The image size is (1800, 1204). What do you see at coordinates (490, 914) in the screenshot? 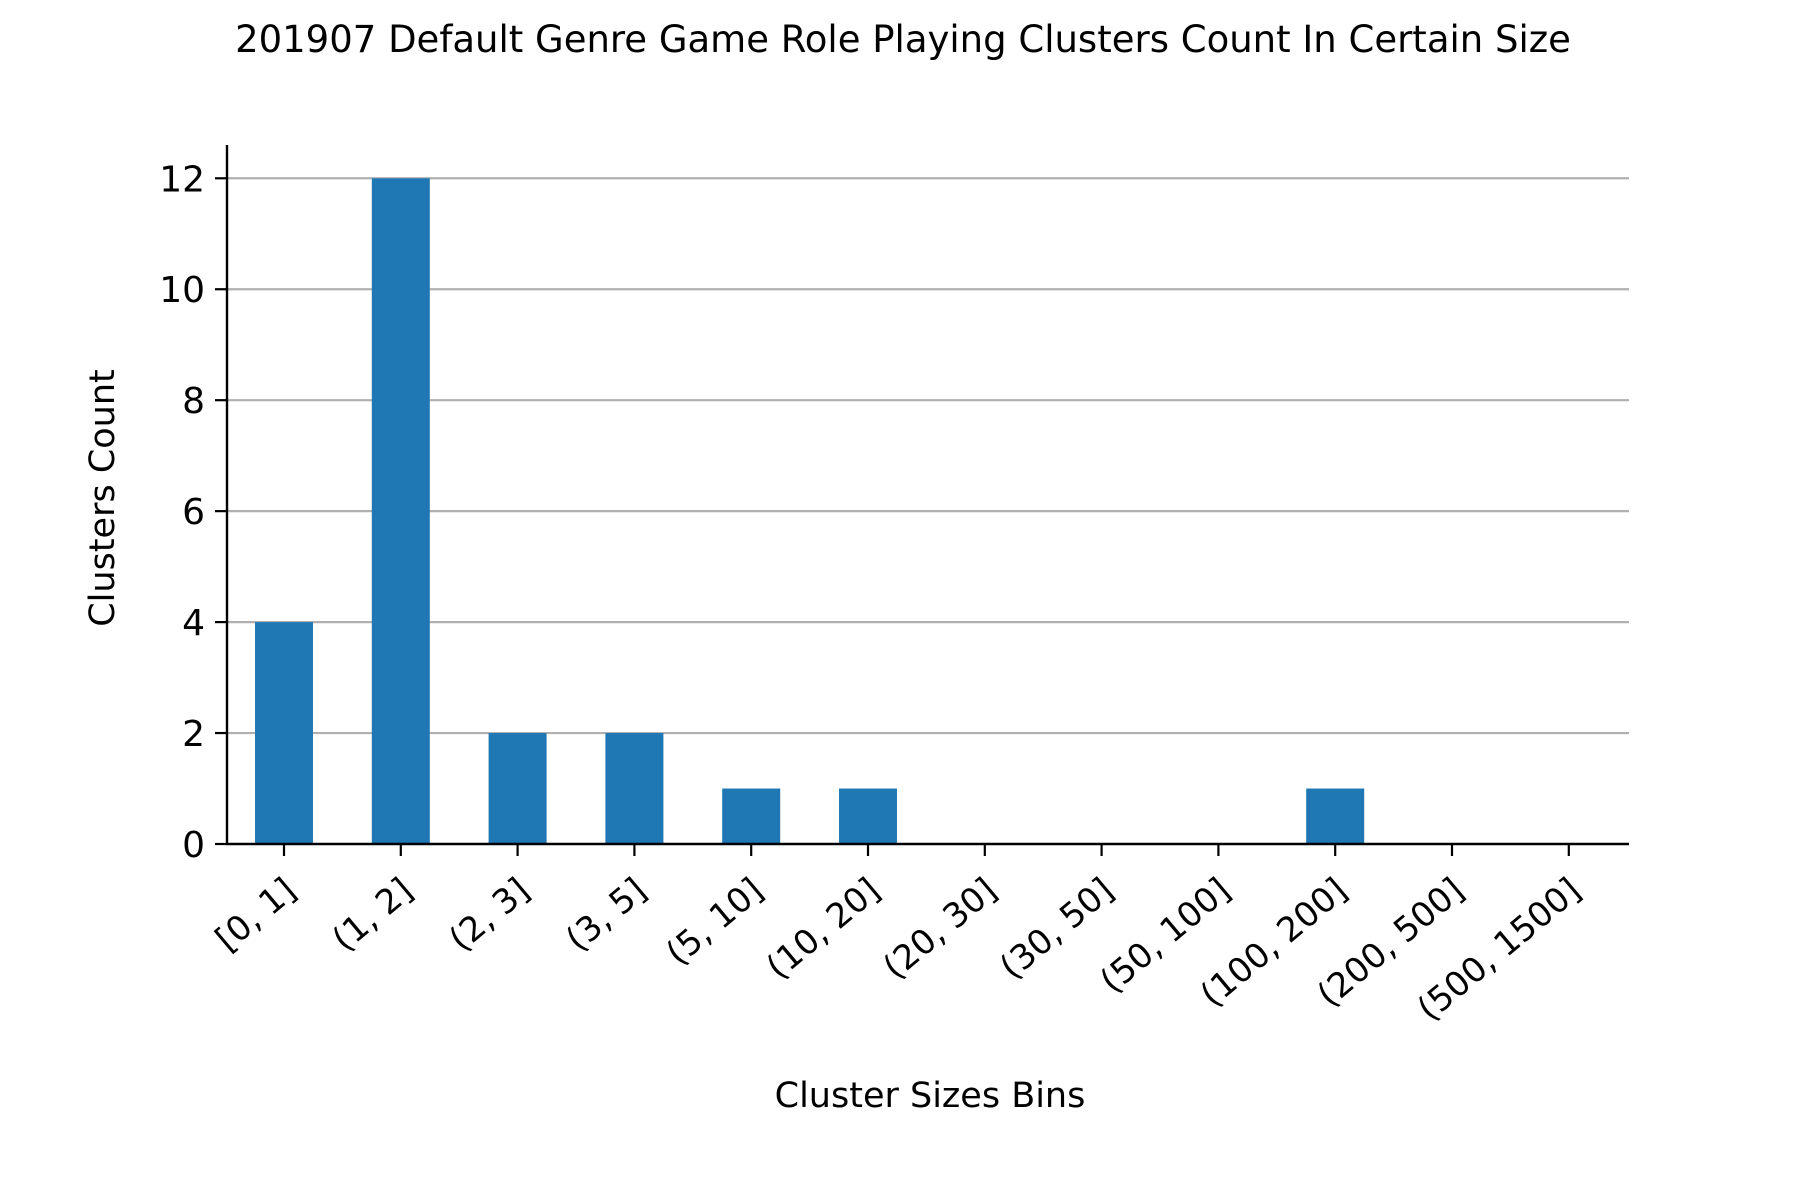
I see `x-tick-label: (2, 3]` at bounding box center [490, 914].